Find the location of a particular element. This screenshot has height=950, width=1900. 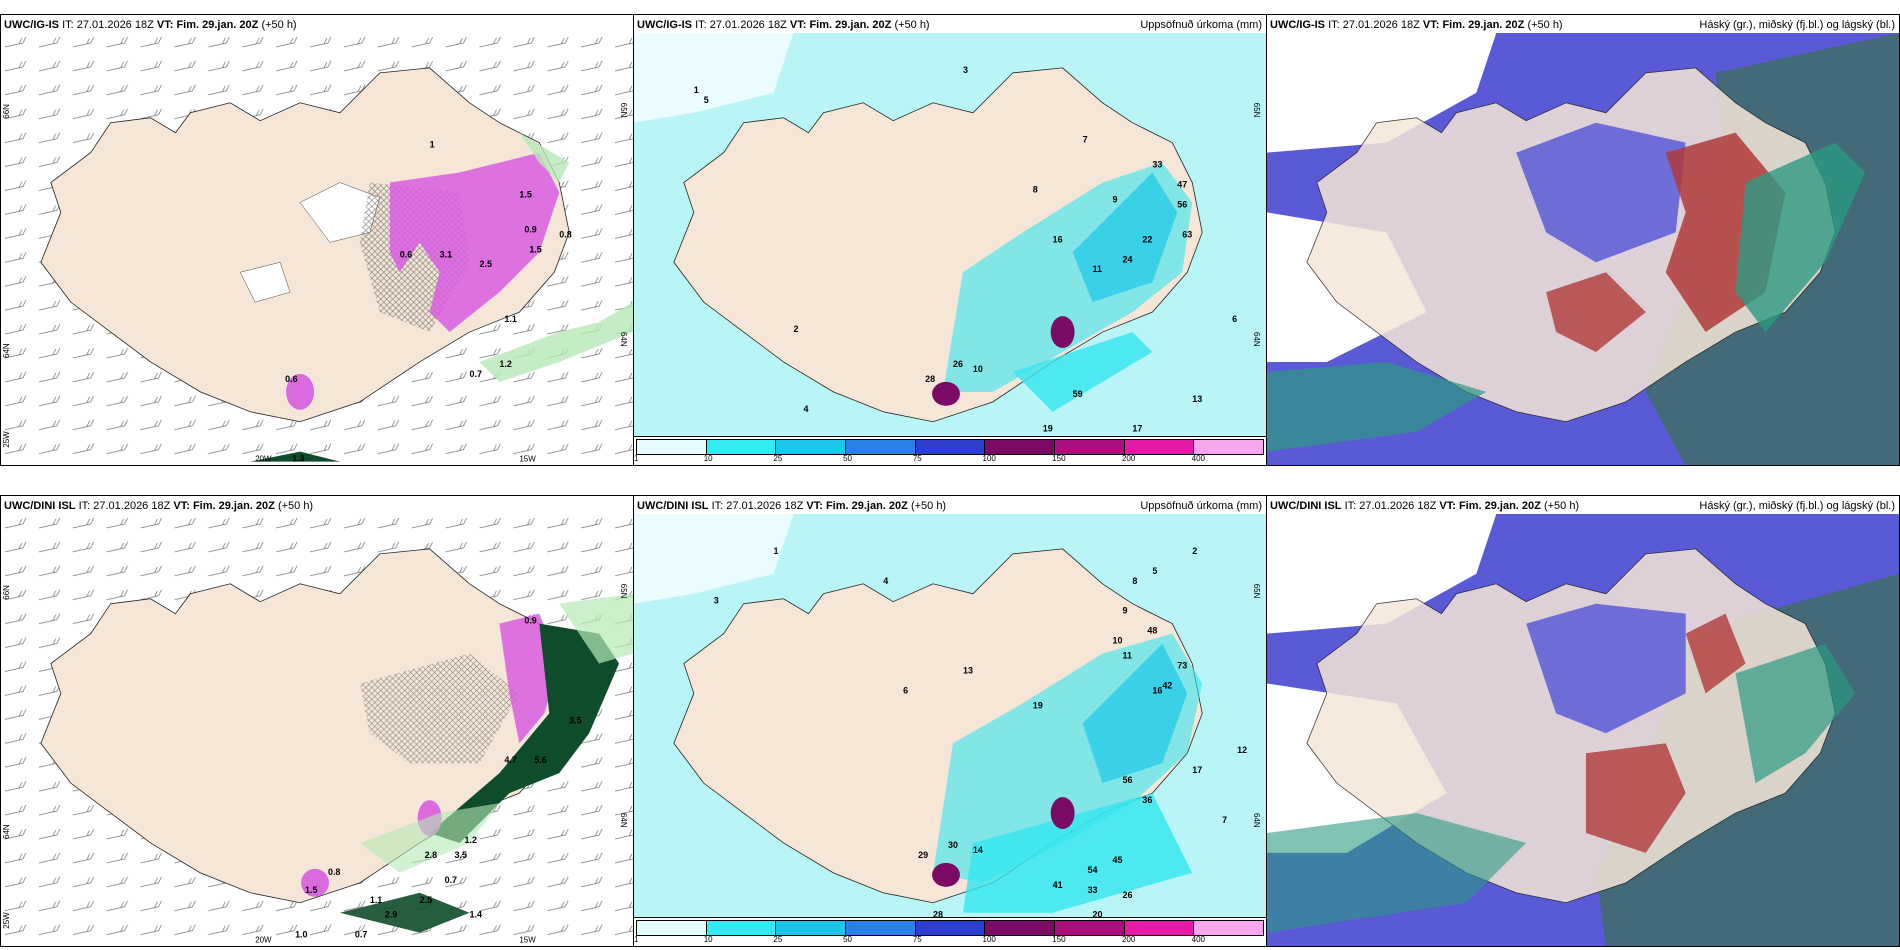

value-label: 2.8 is located at coordinates (431, 855).